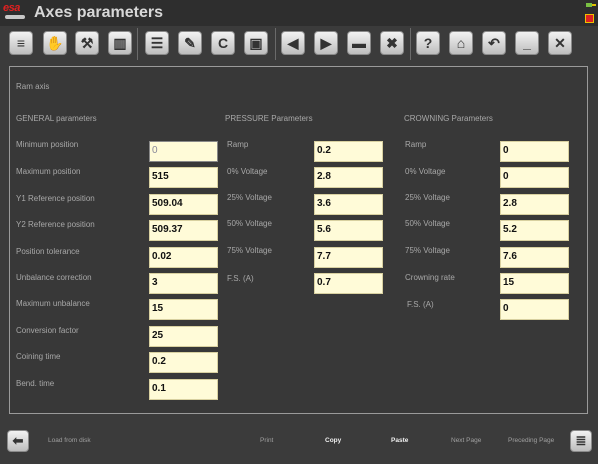  I want to click on trash-icon: ✖, so click(392, 42).